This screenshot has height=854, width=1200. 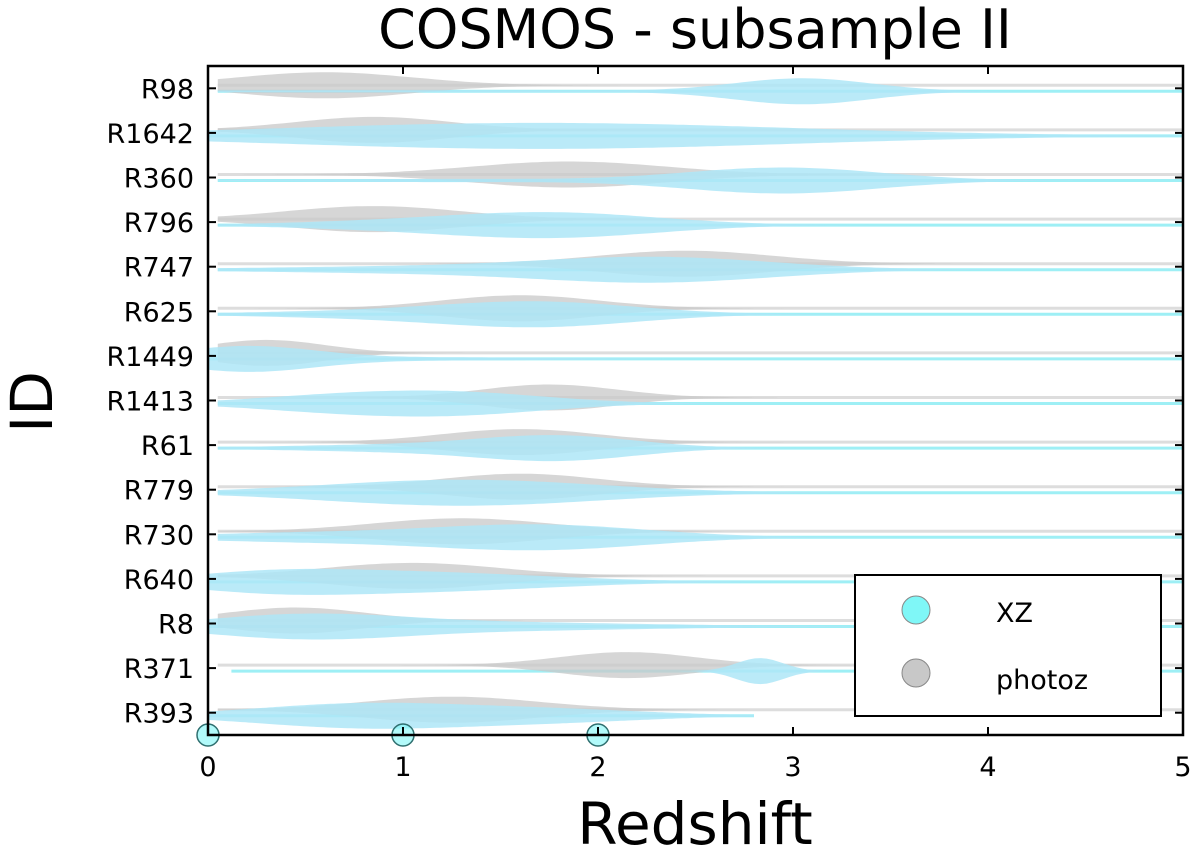 I want to click on x-tick-label: 5, so click(x=1182, y=767).